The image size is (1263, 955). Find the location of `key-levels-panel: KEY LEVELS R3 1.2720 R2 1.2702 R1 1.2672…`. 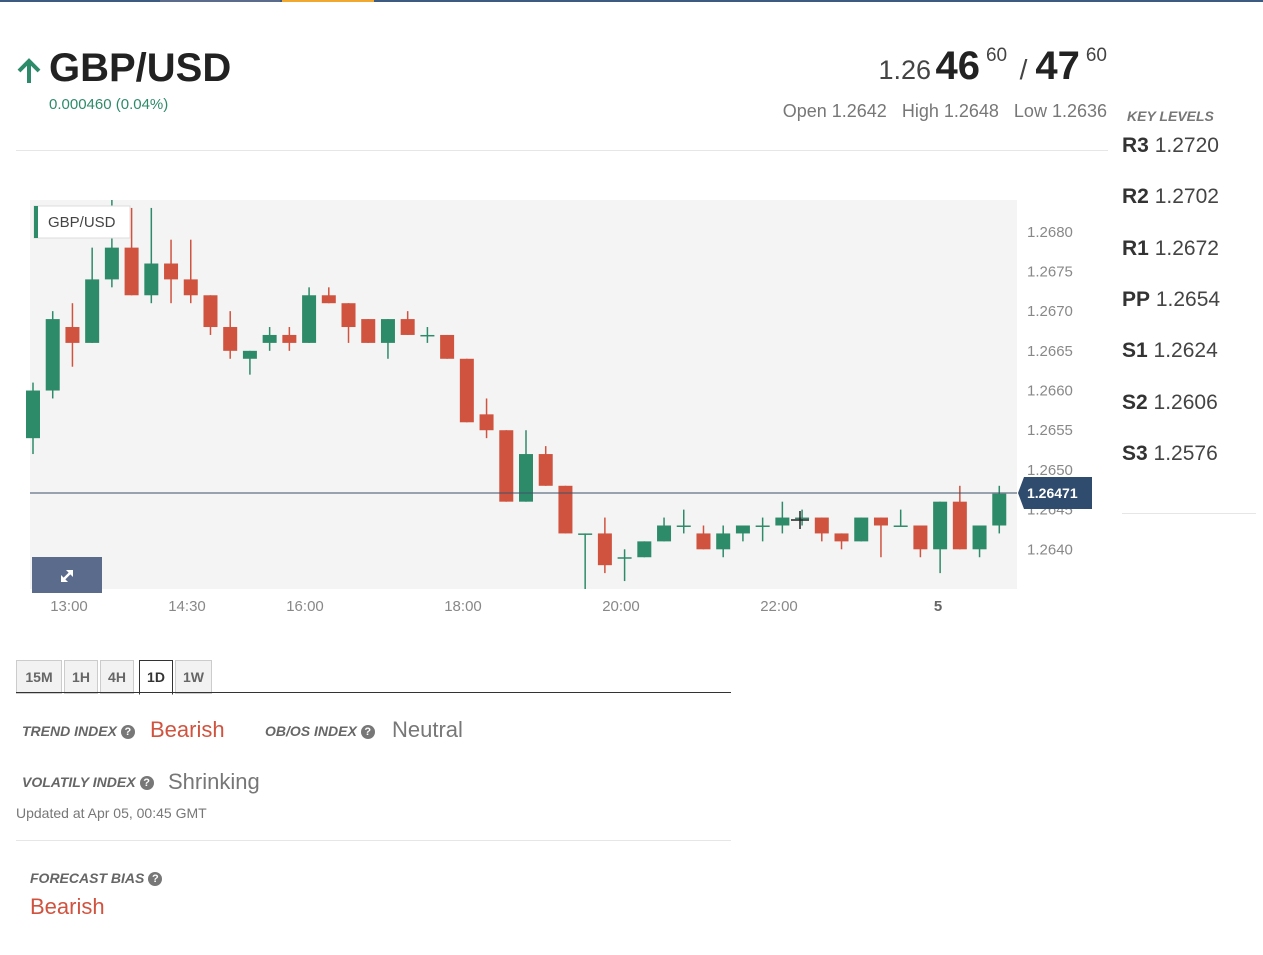

key-levels-panel: KEY LEVELS R3 1.2720 R2 1.2702 R1 1.2672… is located at coordinates (1189, 311).